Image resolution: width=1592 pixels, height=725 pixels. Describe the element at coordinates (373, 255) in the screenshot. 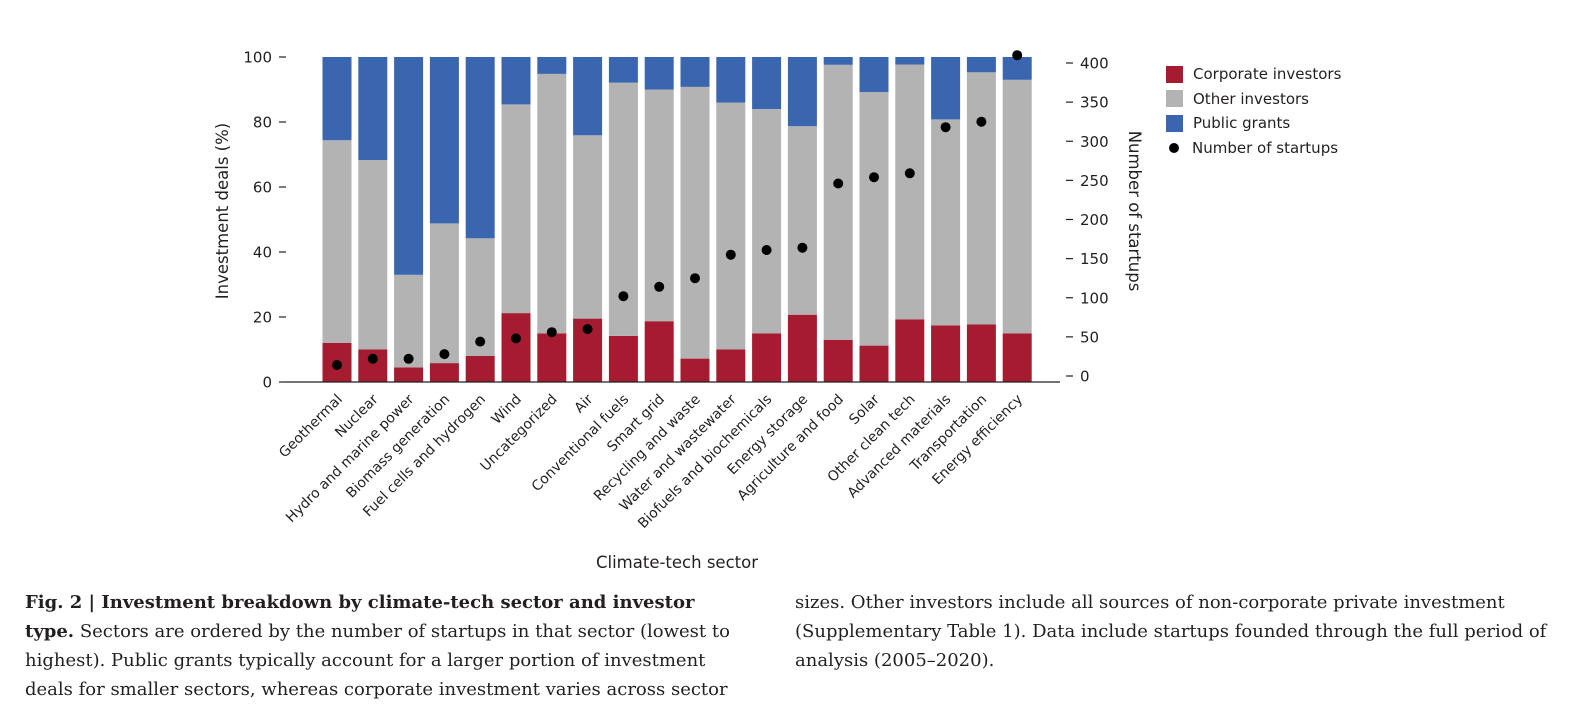

I see `bar-segment-s1-c1` at that location.